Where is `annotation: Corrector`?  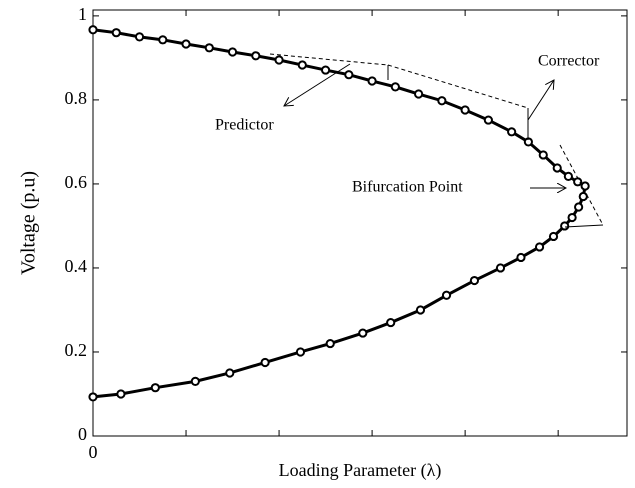
annotation: Corrector is located at coordinates (569, 61).